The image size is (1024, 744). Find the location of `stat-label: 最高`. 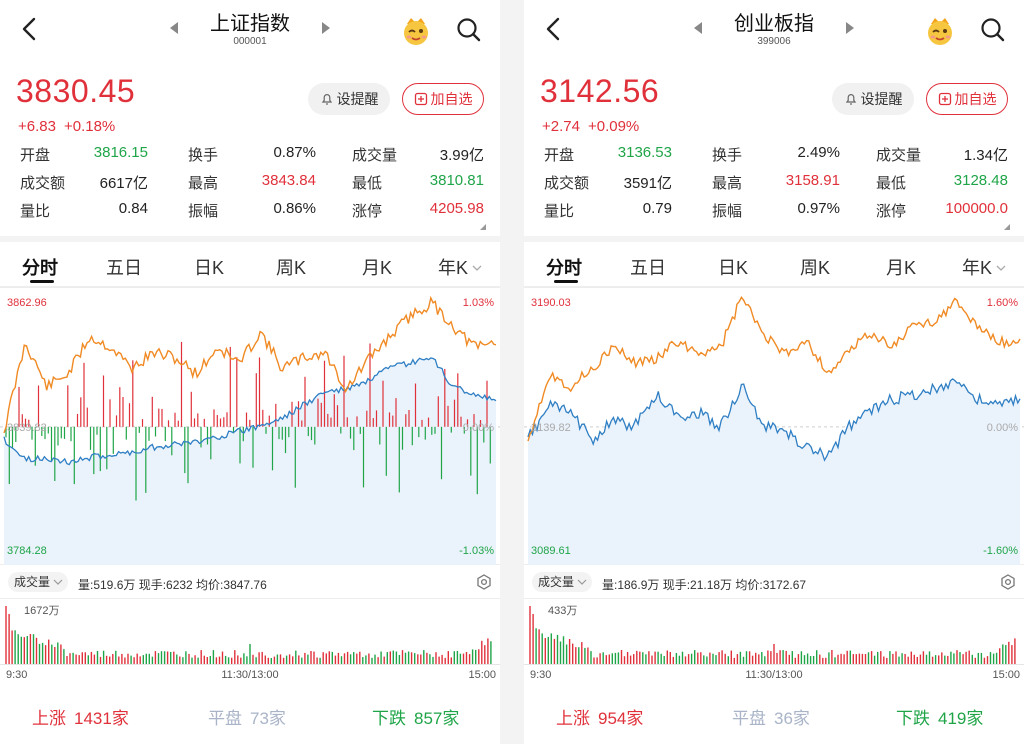

stat-label: 最高 is located at coordinates (727, 183).